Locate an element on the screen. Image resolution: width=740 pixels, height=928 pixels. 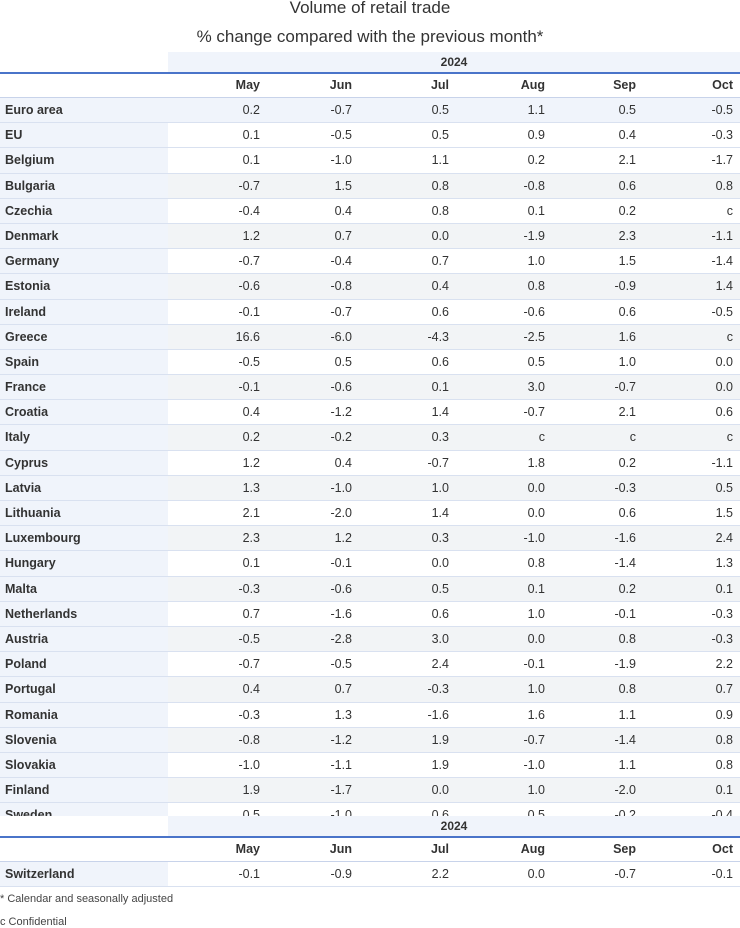
value-cell-jul: 1.1 is located at coordinates (440, 160).